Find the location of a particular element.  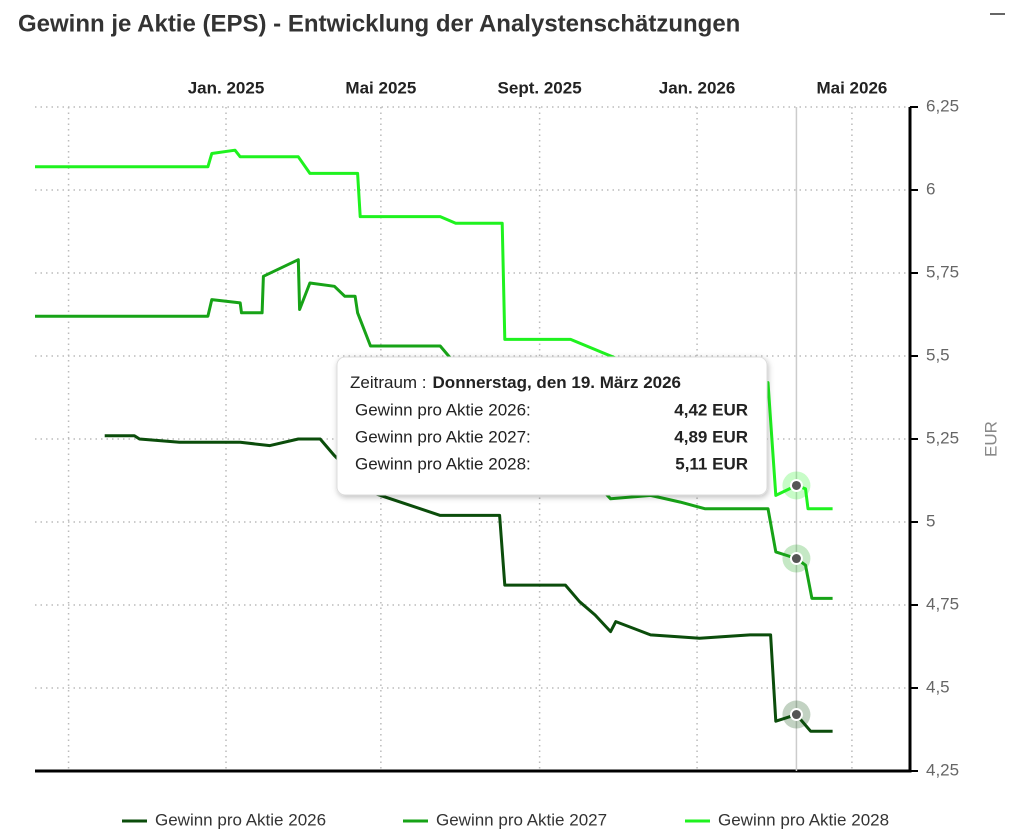

y-tick-label: 5,75 is located at coordinates (942, 271).